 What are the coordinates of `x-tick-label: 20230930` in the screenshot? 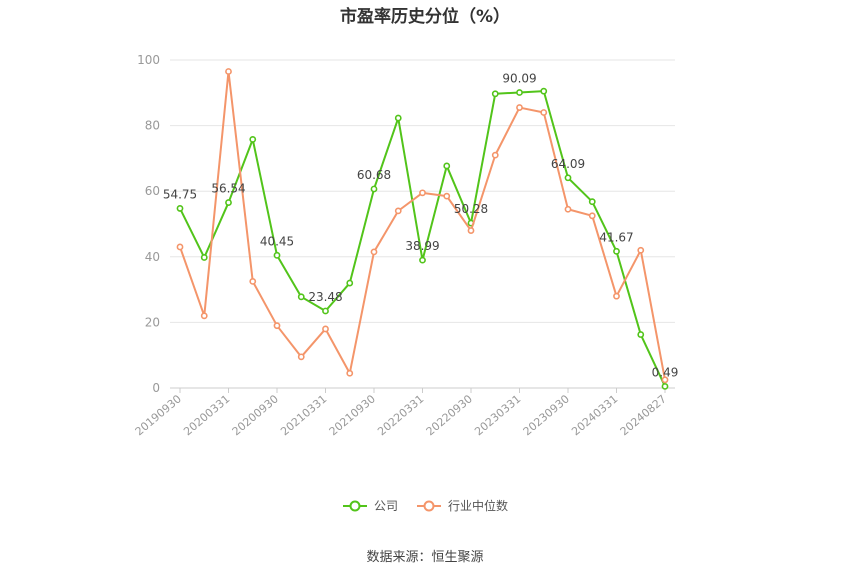 It's located at (546, 415).